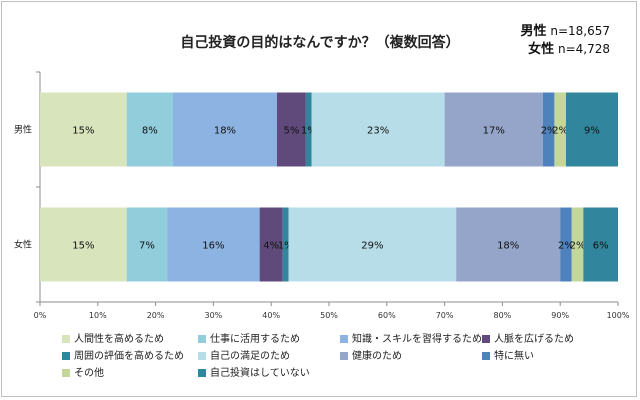  What do you see at coordinates (250, 356) in the screenshot?
I see `legend-label: 自己の満足のため` at bounding box center [250, 356].